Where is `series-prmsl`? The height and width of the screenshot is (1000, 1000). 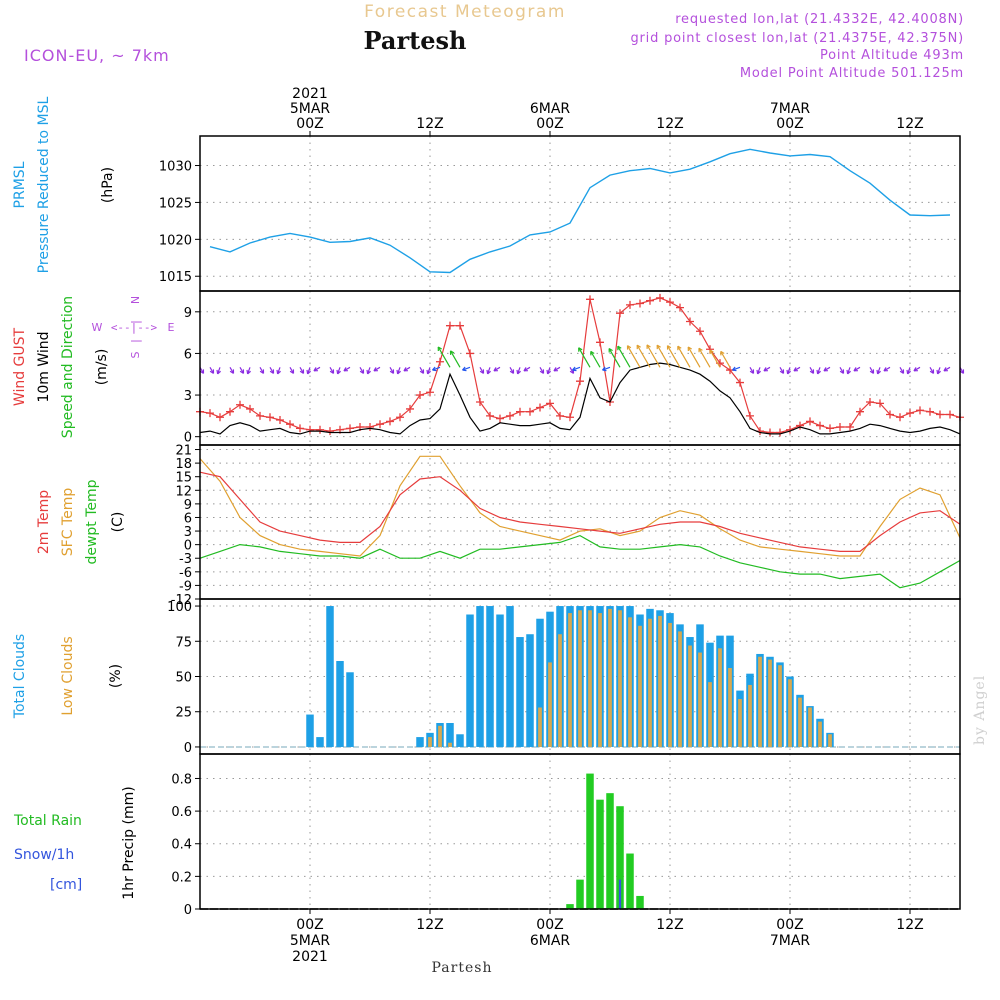
series-prmsl is located at coordinates (580, 211).